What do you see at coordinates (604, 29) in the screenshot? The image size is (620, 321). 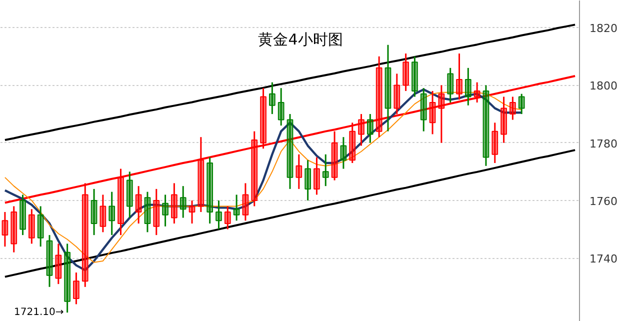 I see `y-tick-label: 1820` at bounding box center [604, 29].